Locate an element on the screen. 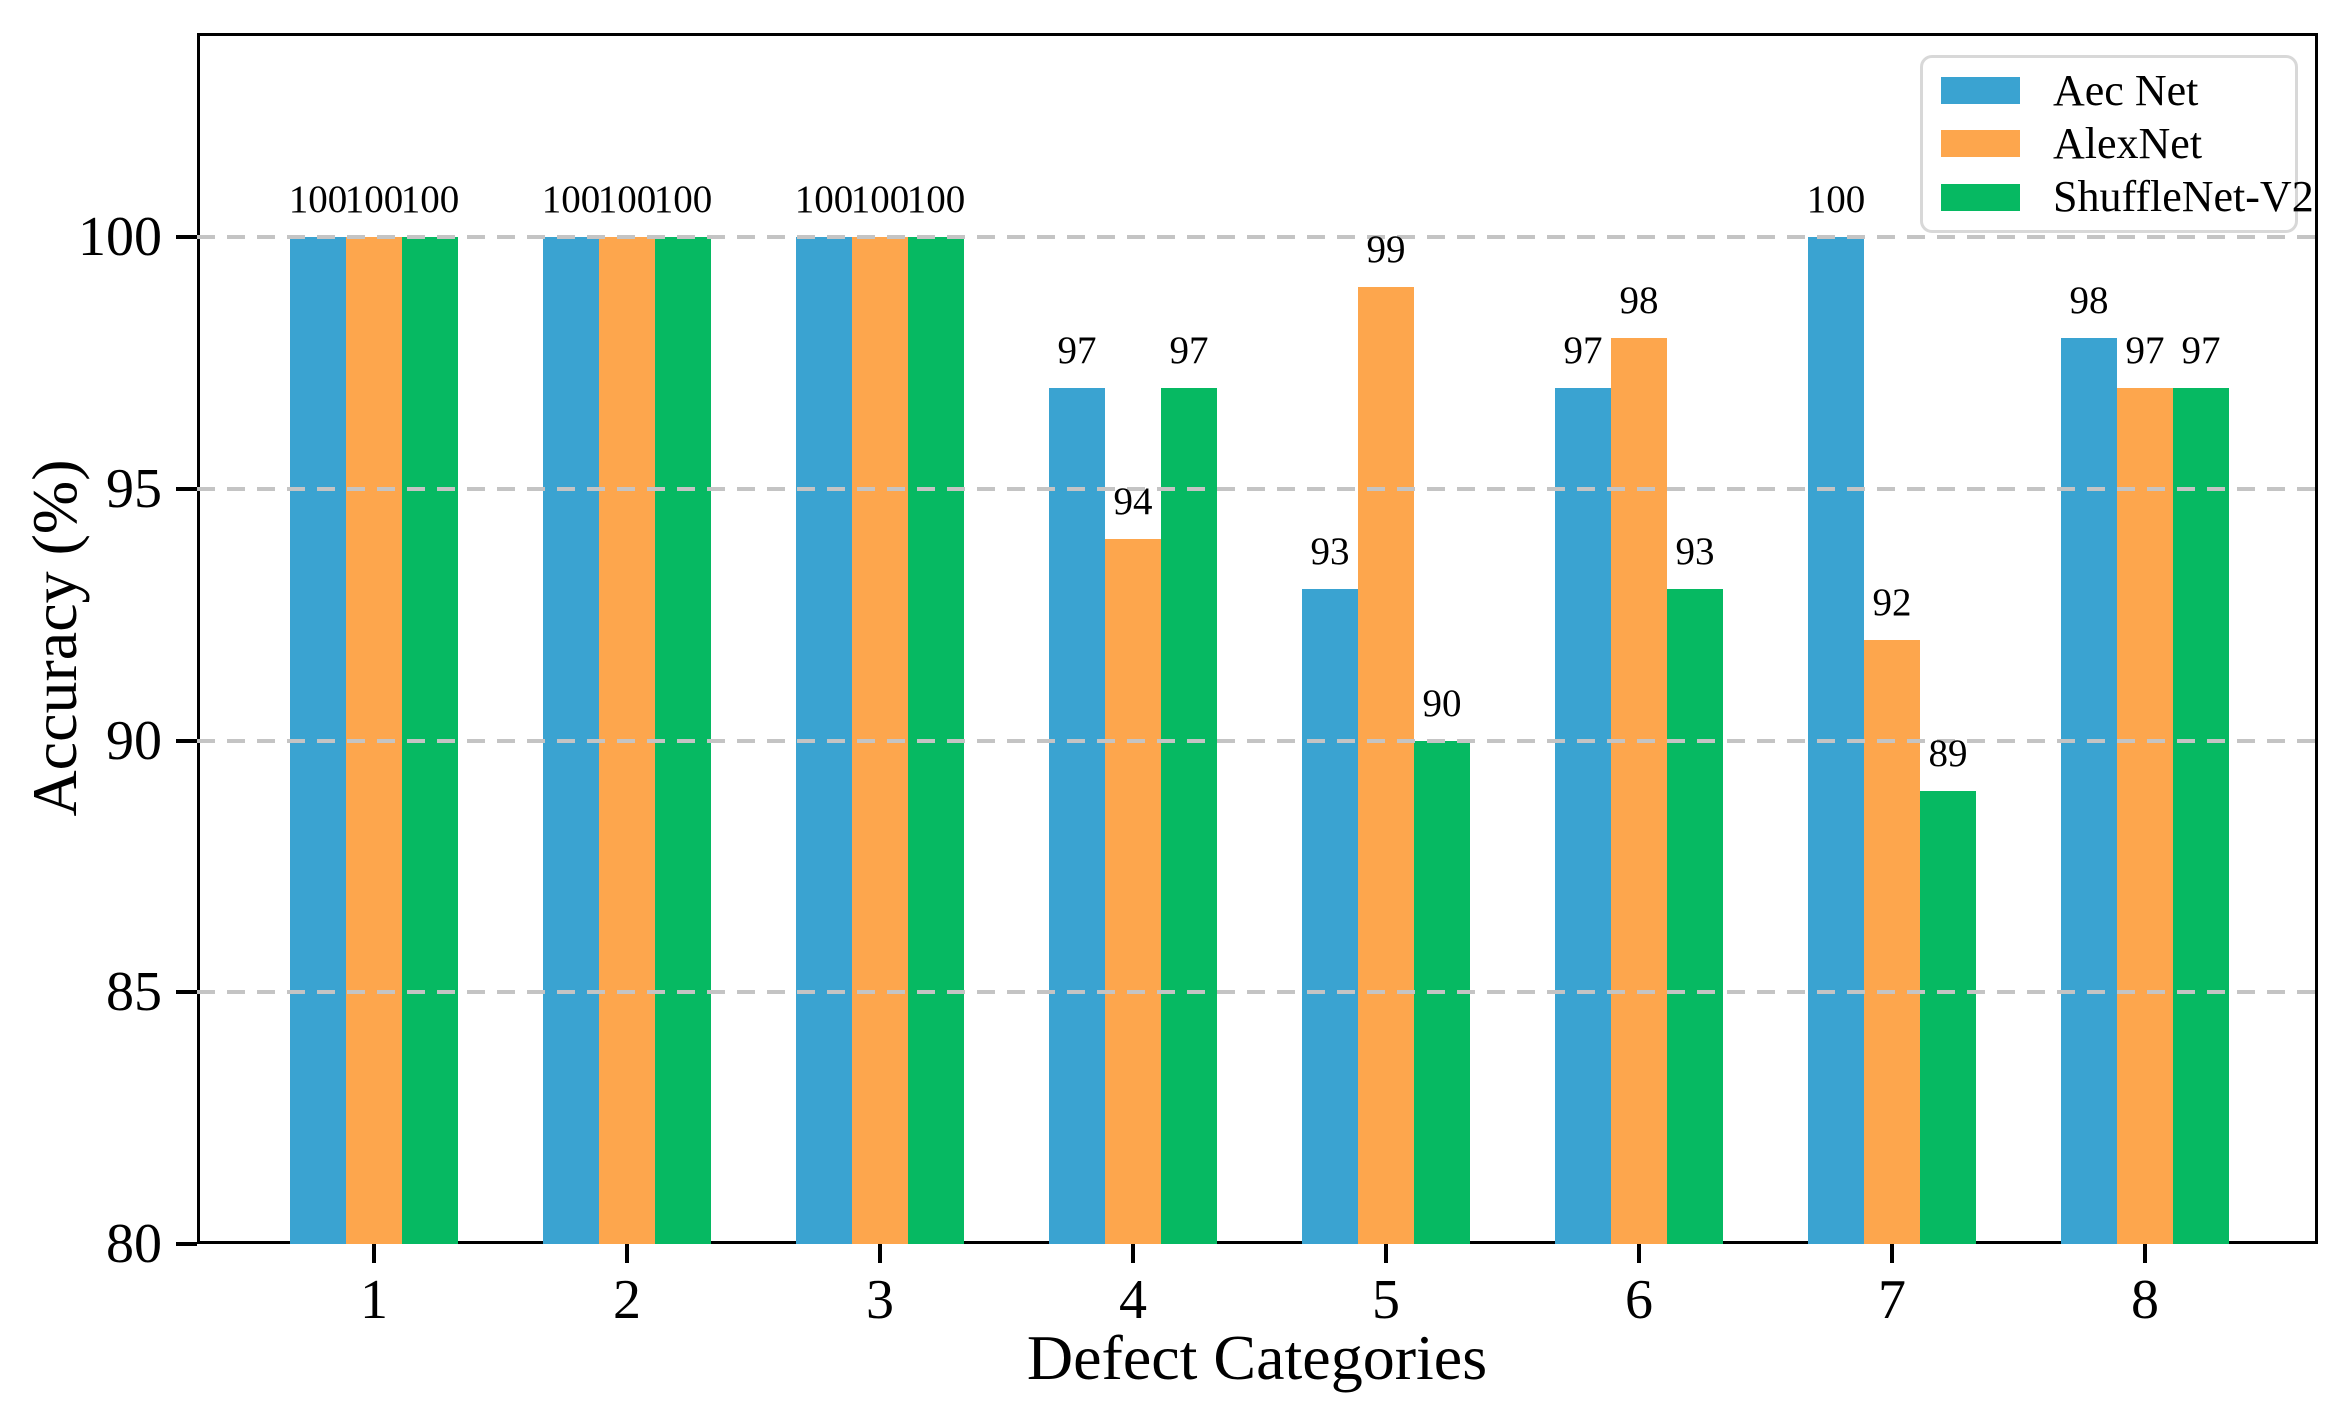  legend-label-shufflenet-v2: ShuffleNet-V2 is located at coordinates (2183, 197).